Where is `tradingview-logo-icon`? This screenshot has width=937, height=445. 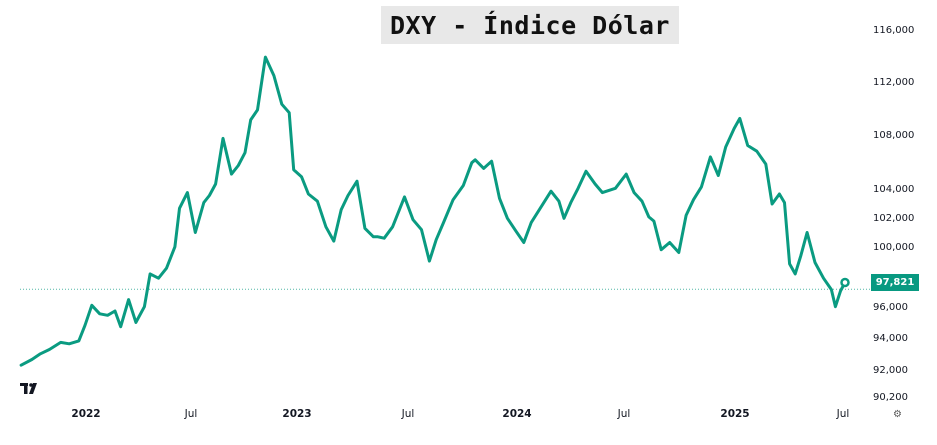
tradingview-logo-icon is located at coordinates (31, 389).